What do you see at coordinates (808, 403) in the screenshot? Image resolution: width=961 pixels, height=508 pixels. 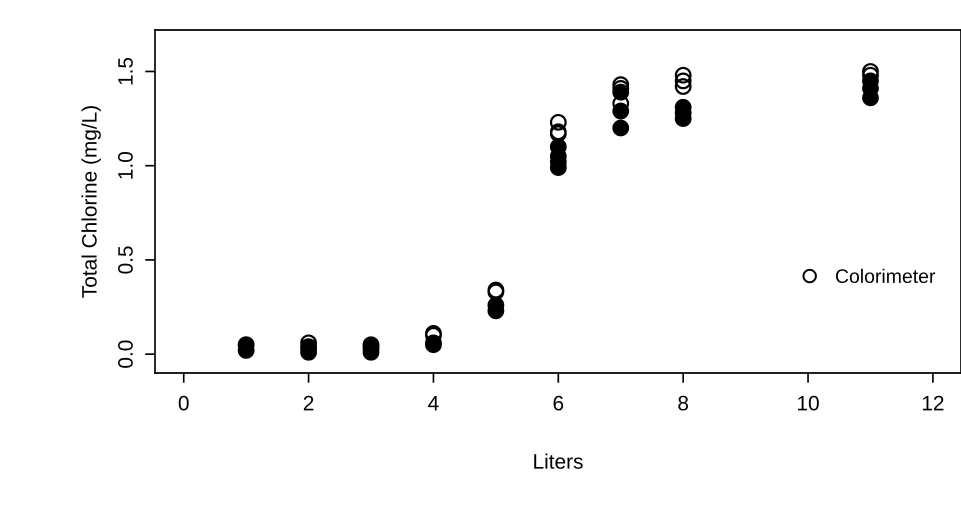 I see `x-tick-label: 10` at bounding box center [808, 403].